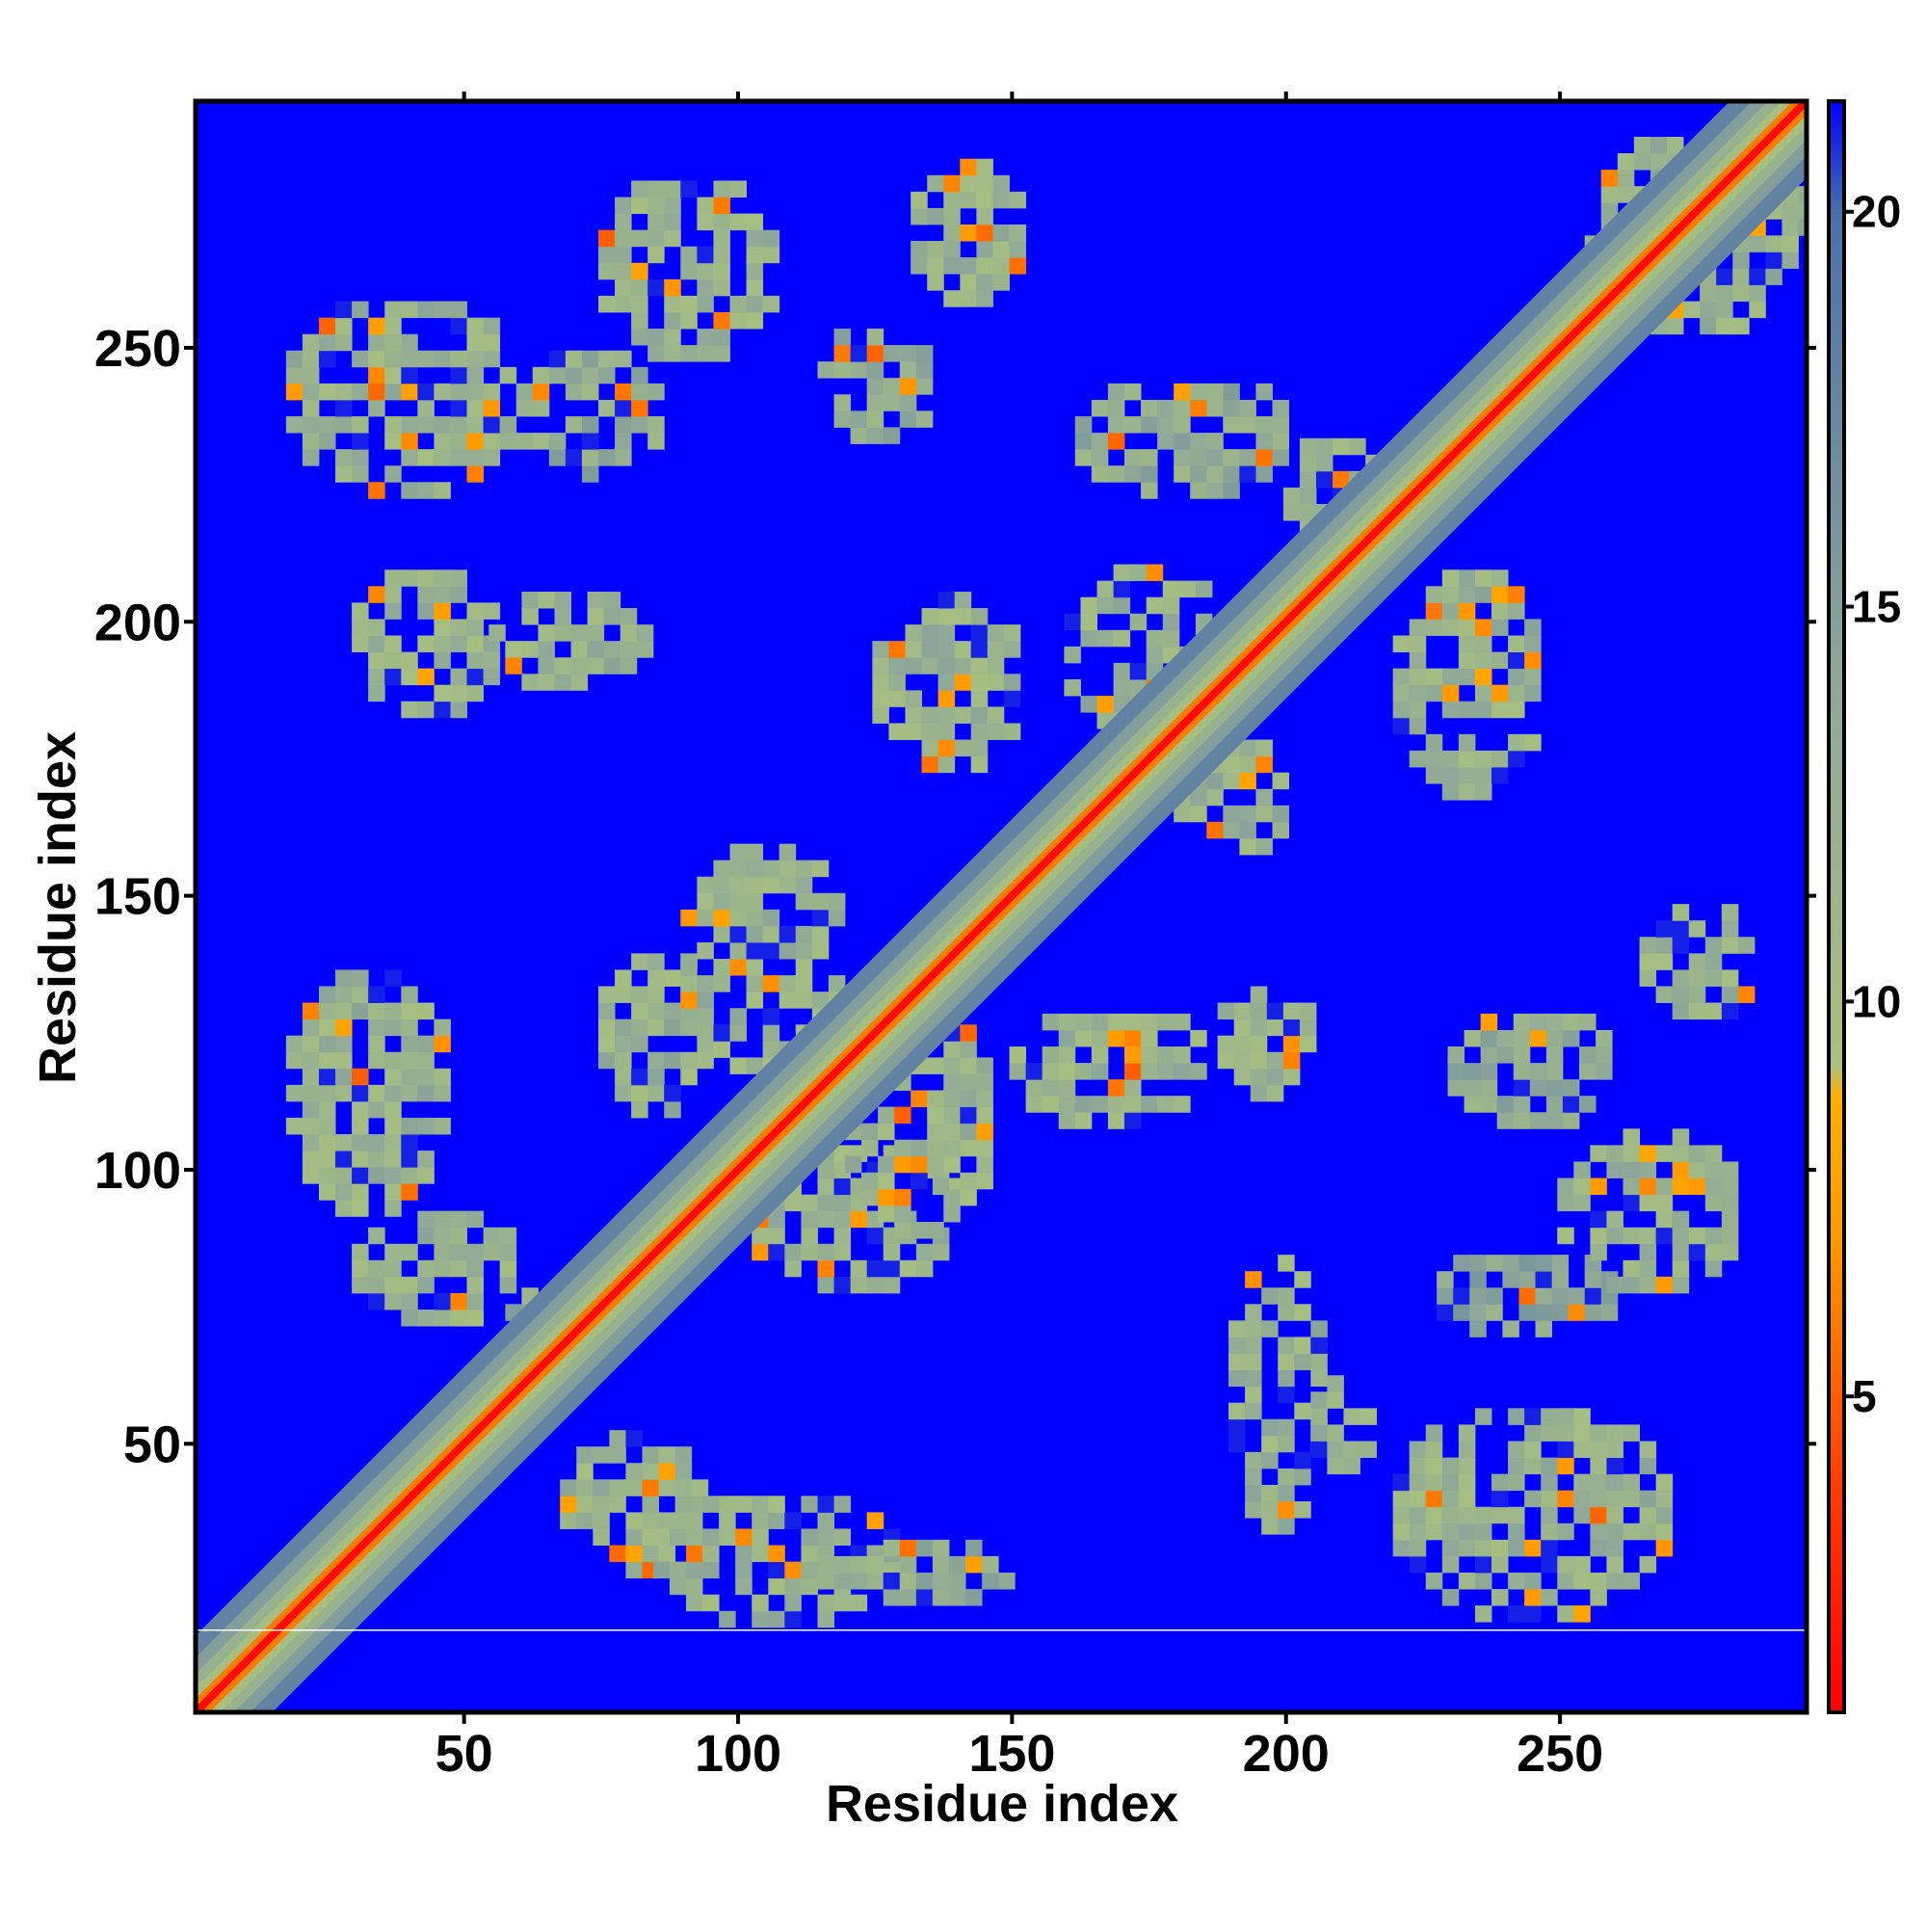  I want to click on colorbar-tick-label: 5, so click(1864, 1396).